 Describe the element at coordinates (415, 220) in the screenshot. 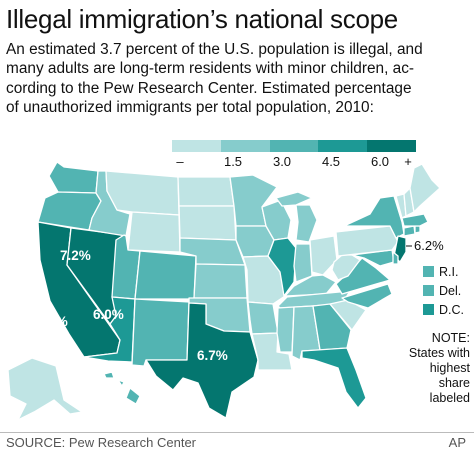

I see `state-massachusetts` at that location.